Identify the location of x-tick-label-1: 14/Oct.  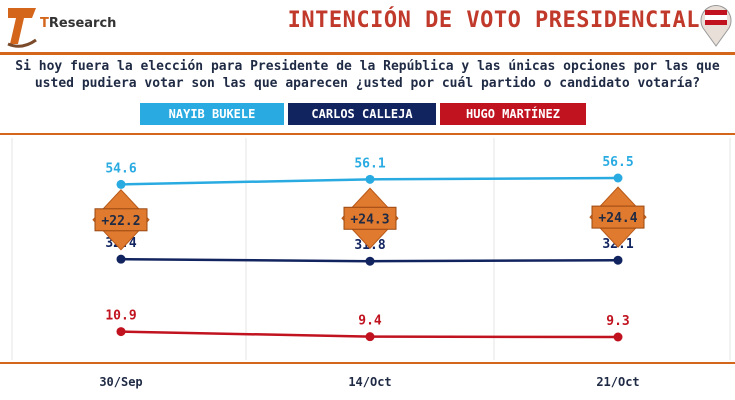
(369, 382).